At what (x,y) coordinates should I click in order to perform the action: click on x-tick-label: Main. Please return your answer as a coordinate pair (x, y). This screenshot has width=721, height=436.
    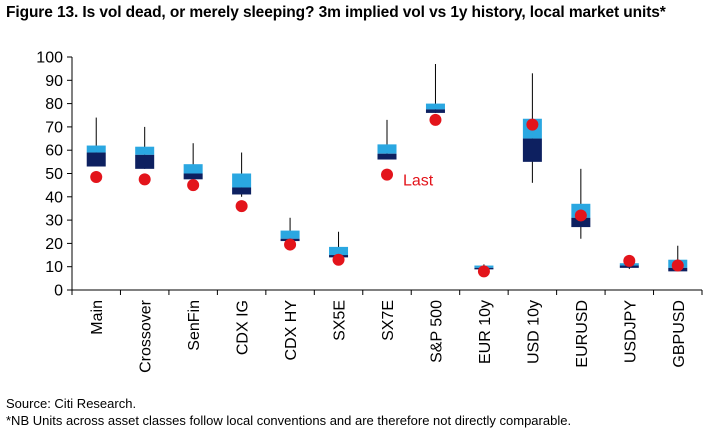
    Looking at the image, I should click on (97, 317).